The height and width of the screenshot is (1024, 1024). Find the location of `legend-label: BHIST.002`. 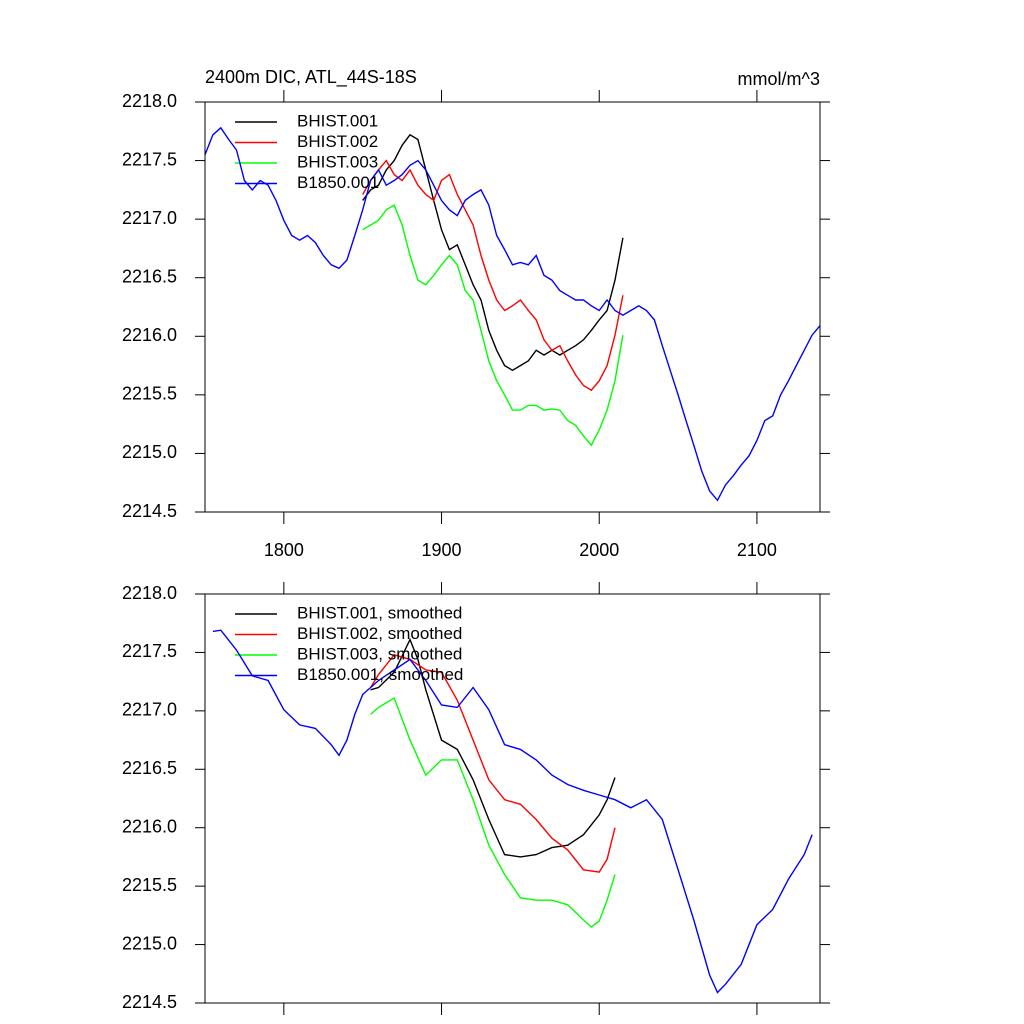

legend-label: BHIST.002 is located at coordinates (337, 141).